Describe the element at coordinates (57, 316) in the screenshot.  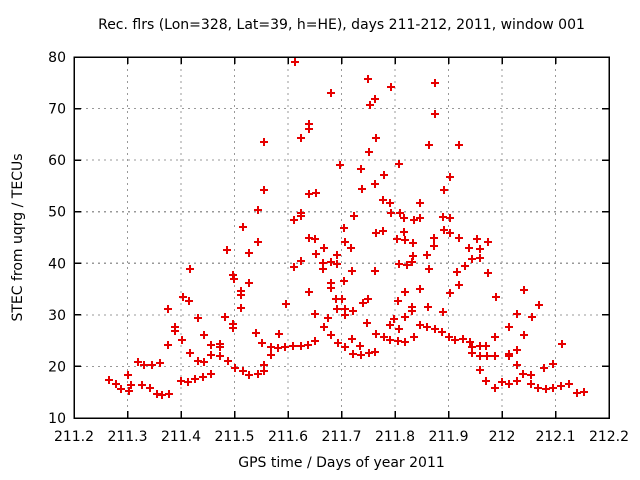
I see `y-tick-label: 30` at that location.